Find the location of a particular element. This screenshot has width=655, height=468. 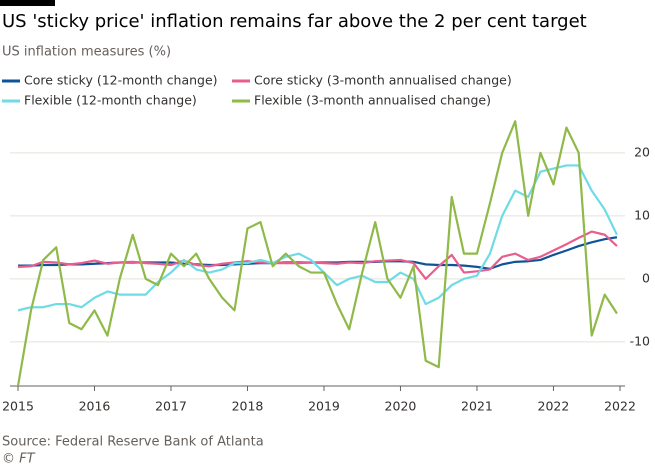

y-tick-label: -10 is located at coordinates (640, 340).